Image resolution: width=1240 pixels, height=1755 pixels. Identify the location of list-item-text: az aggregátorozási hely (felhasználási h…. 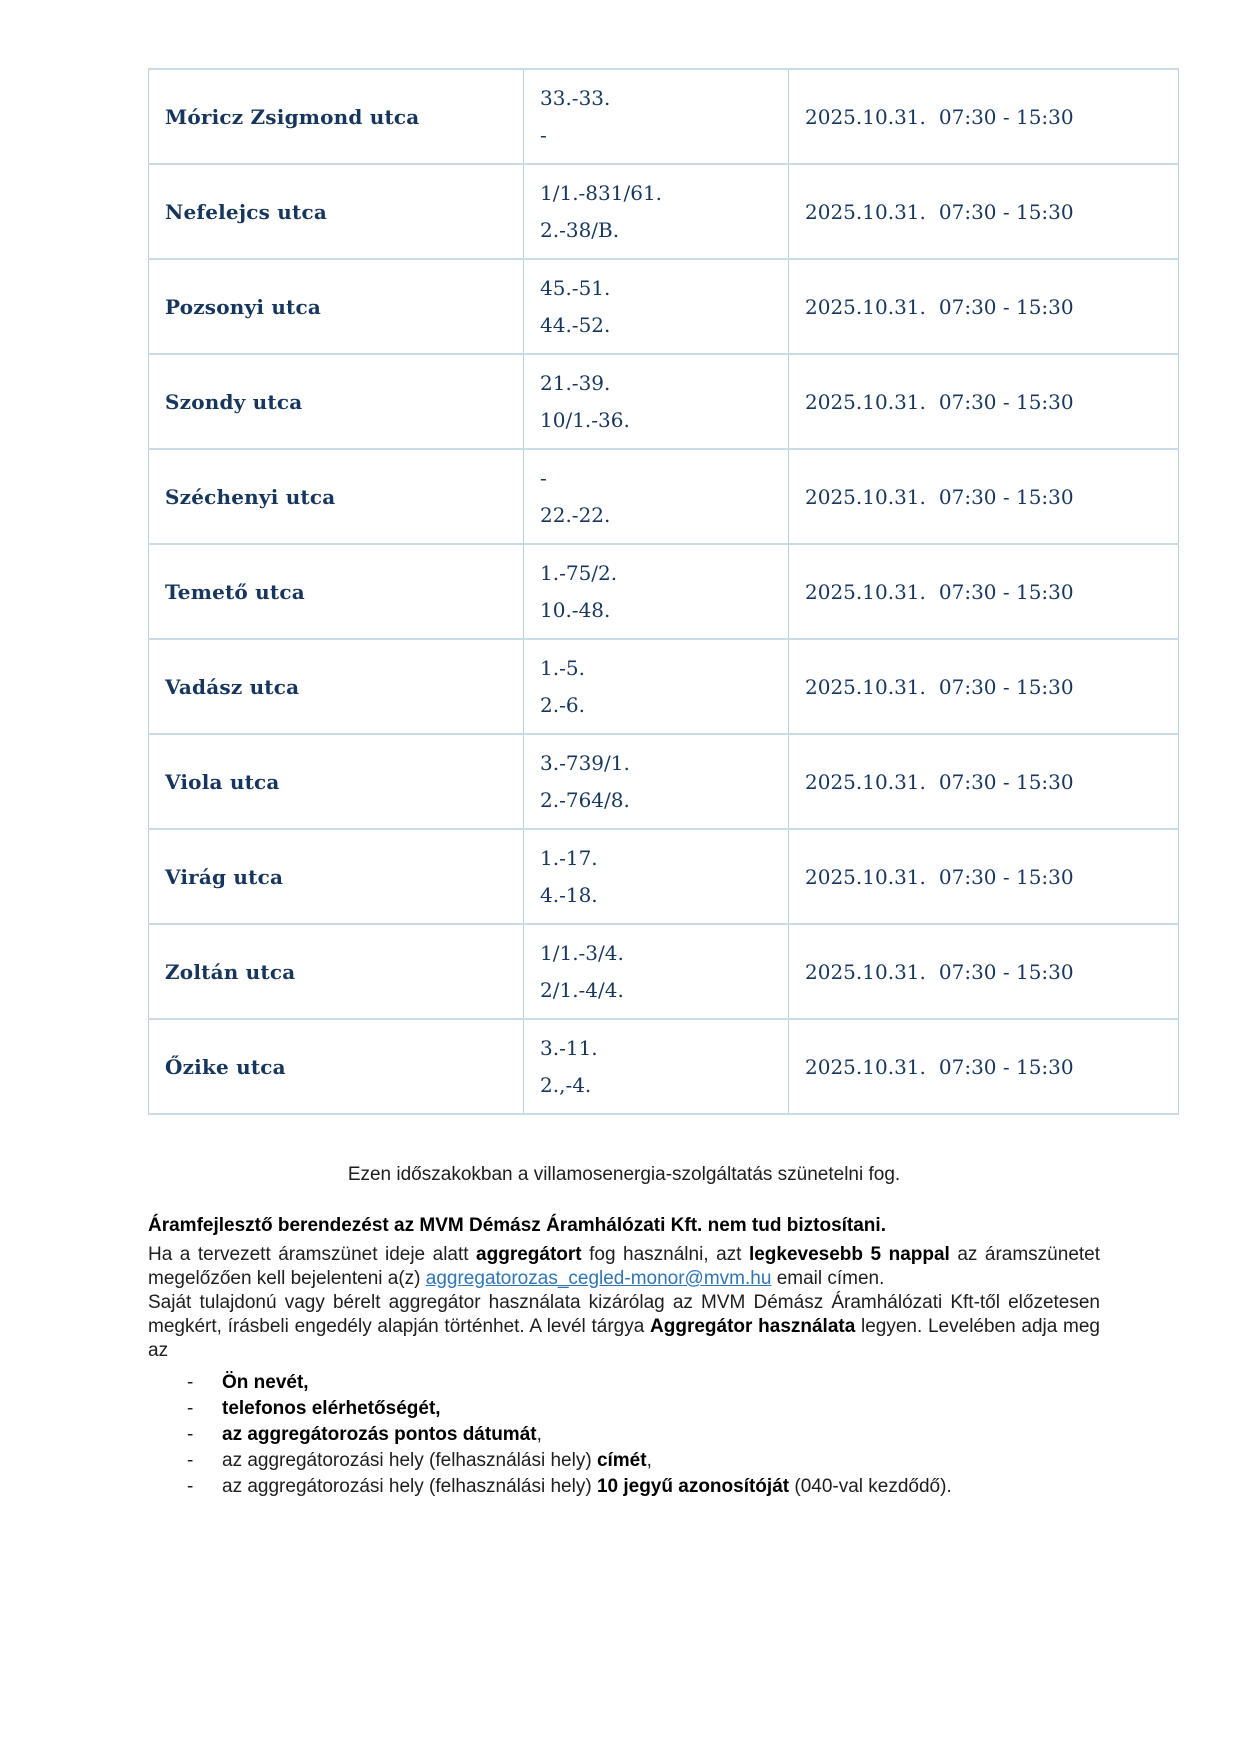
(587, 1486).